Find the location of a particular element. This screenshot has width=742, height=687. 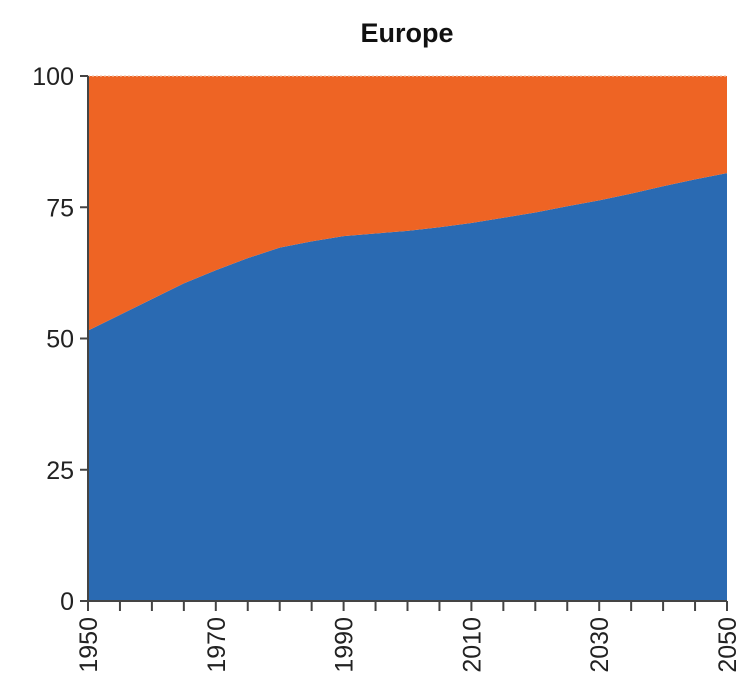

x-tick-label: 2050 is located at coordinates (728, 645).